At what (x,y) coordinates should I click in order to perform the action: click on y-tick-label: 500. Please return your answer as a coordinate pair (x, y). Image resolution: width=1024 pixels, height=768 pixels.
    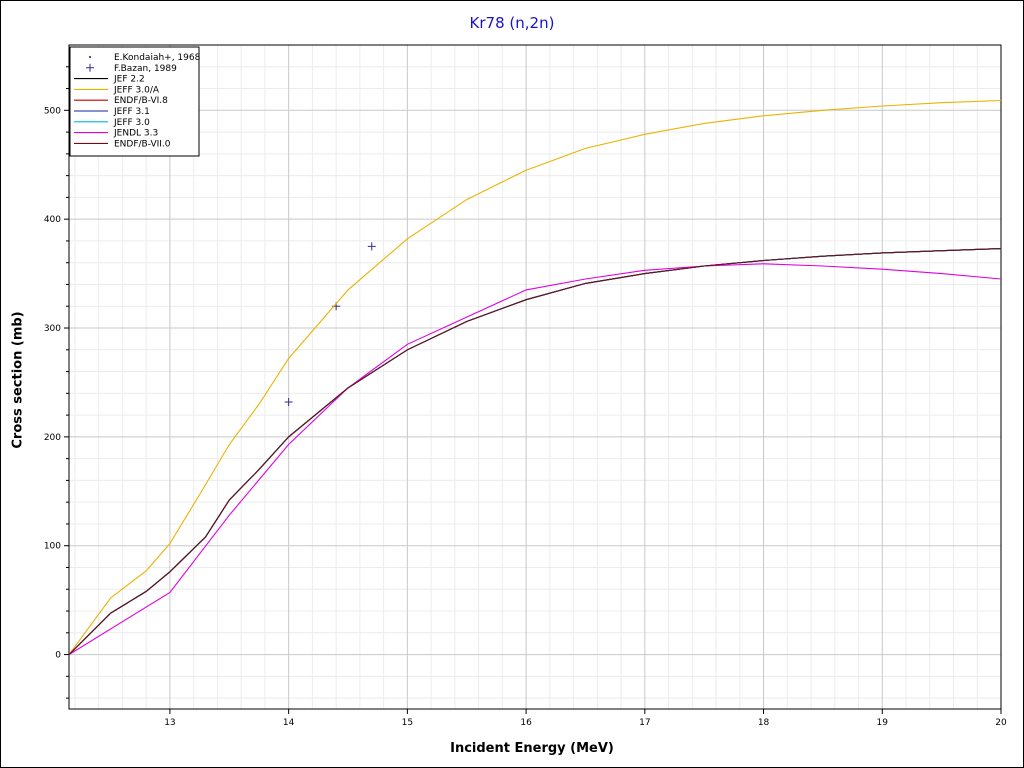
    Looking at the image, I should click on (52, 111).